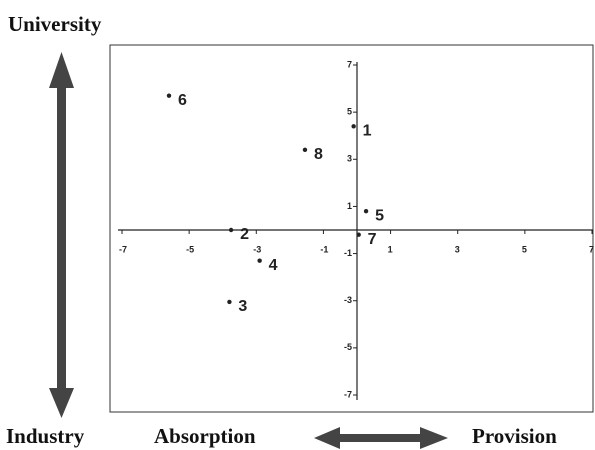 This screenshot has width=595, height=450. Describe the element at coordinates (349, 206) in the screenshot. I see `y-tick-label: 1` at that location.